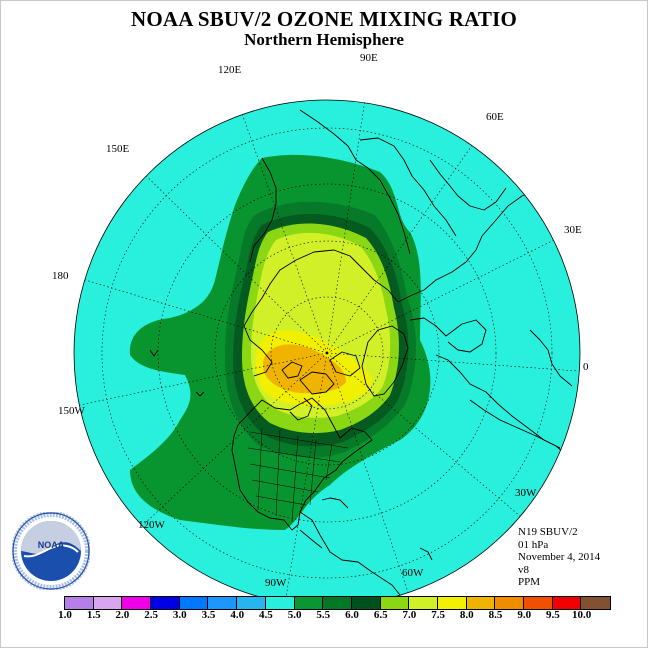 The width and height of the screenshot is (648, 648). What do you see at coordinates (51, 551) in the screenshot?
I see `noaa-logo: NOAA` at bounding box center [51, 551].